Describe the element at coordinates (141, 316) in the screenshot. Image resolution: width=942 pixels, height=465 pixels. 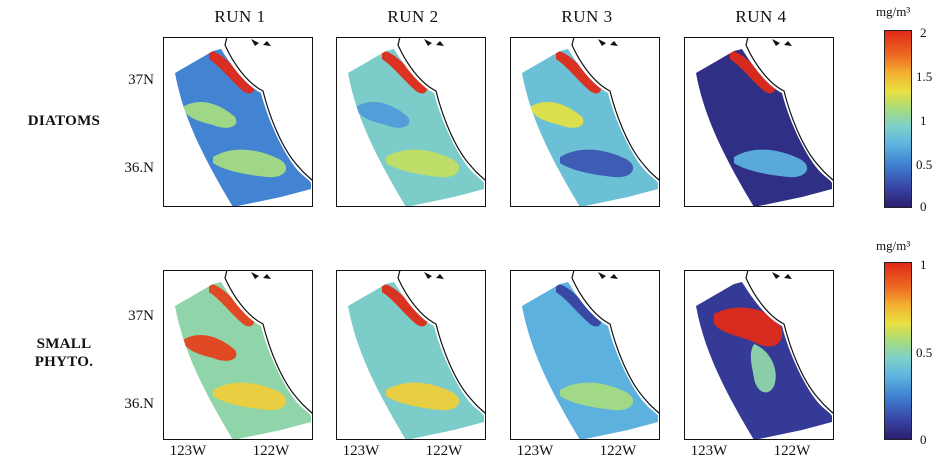
I see `y-tick-37n-bottom: 37N` at that location.